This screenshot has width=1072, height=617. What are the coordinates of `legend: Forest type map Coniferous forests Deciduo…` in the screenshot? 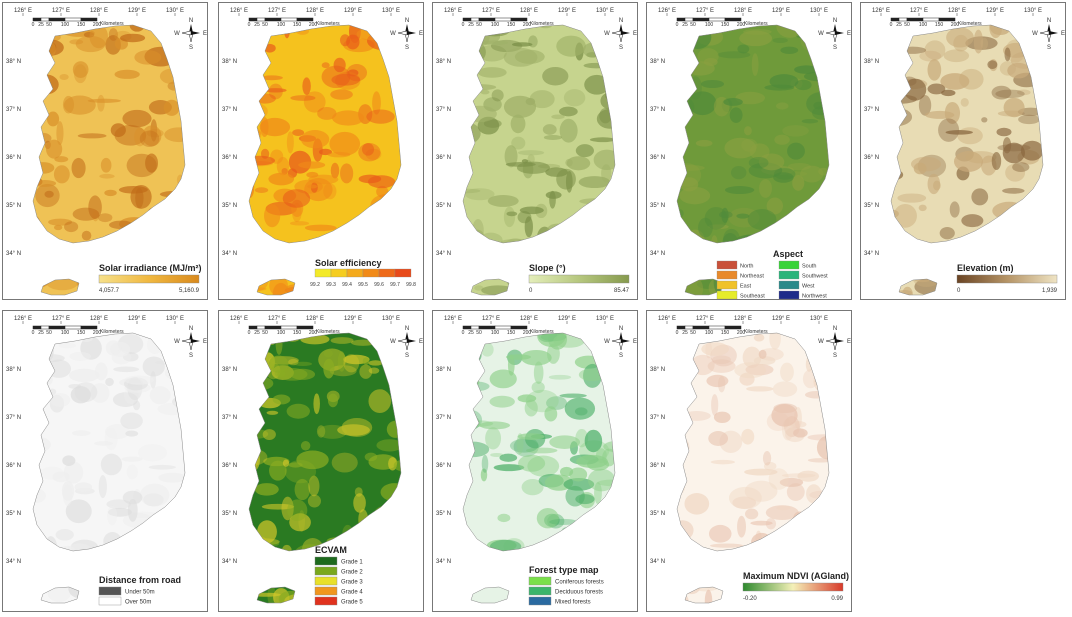 It's located at (566, 585).